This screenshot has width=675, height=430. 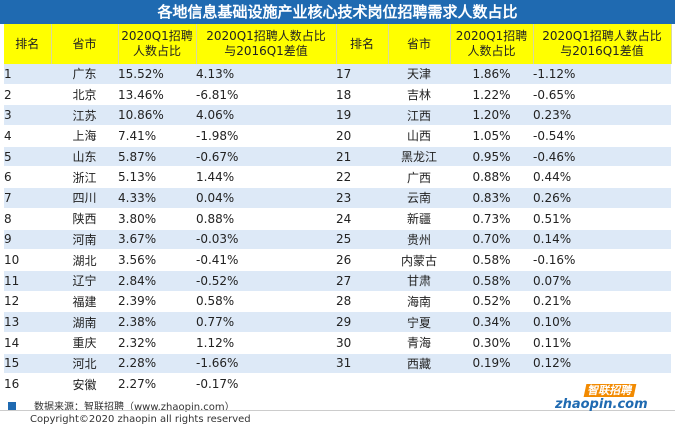 I want to click on share-cell: 1.05%, so click(x=491, y=136).